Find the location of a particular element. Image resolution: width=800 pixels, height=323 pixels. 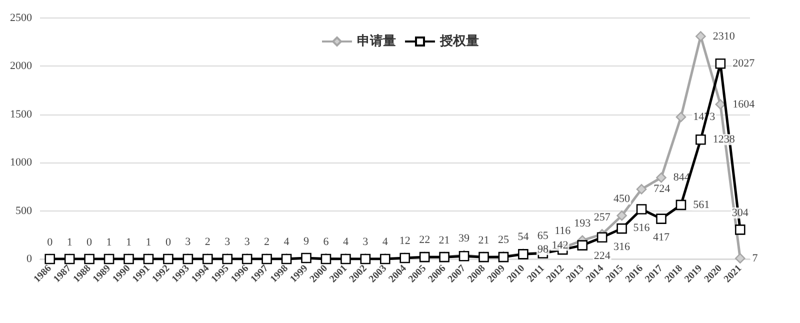

data-label: 724 is located at coordinates (662, 189).